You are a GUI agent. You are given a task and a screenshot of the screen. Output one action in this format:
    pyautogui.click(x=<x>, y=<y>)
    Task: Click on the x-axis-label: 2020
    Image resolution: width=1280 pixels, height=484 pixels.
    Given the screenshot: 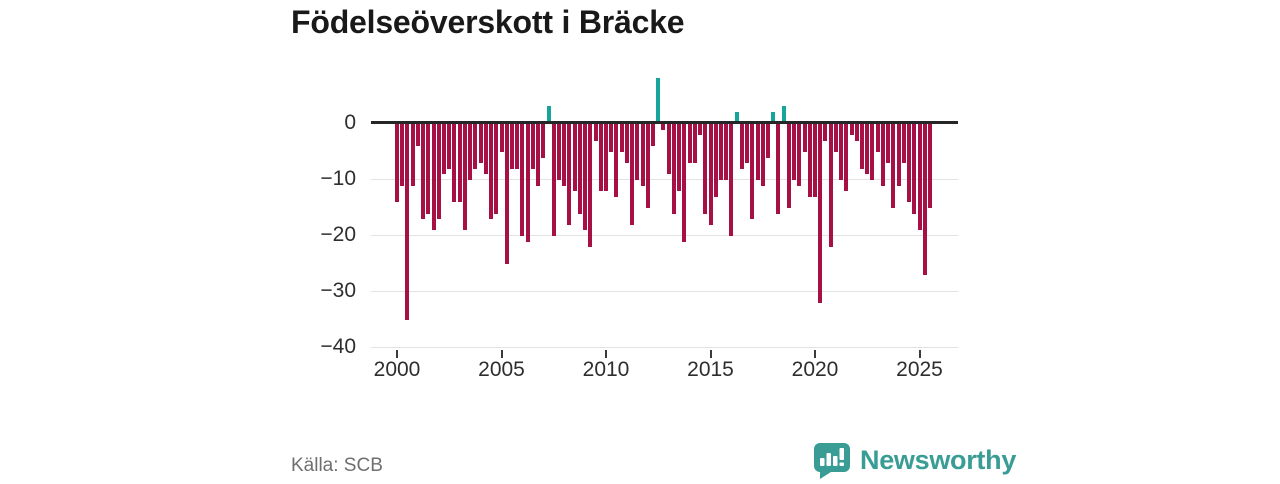 What is the action you would take?
    pyautogui.click(x=815, y=369)
    